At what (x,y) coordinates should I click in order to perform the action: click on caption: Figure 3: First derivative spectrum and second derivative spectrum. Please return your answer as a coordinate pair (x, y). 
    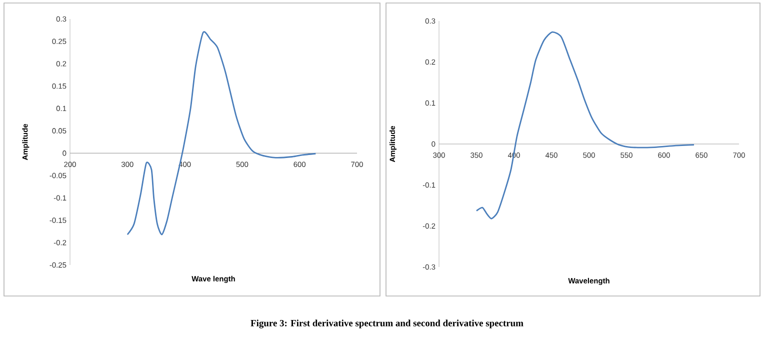
    Looking at the image, I should click on (387, 324).